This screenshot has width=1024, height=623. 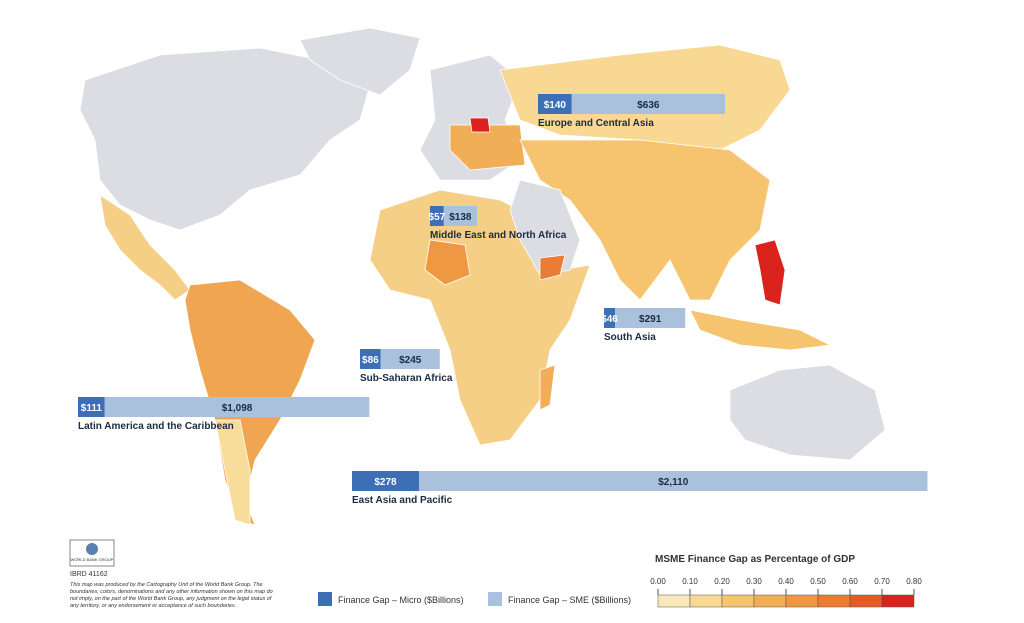 What do you see at coordinates (92, 549) in the screenshot?
I see `logo-globe` at bounding box center [92, 549].